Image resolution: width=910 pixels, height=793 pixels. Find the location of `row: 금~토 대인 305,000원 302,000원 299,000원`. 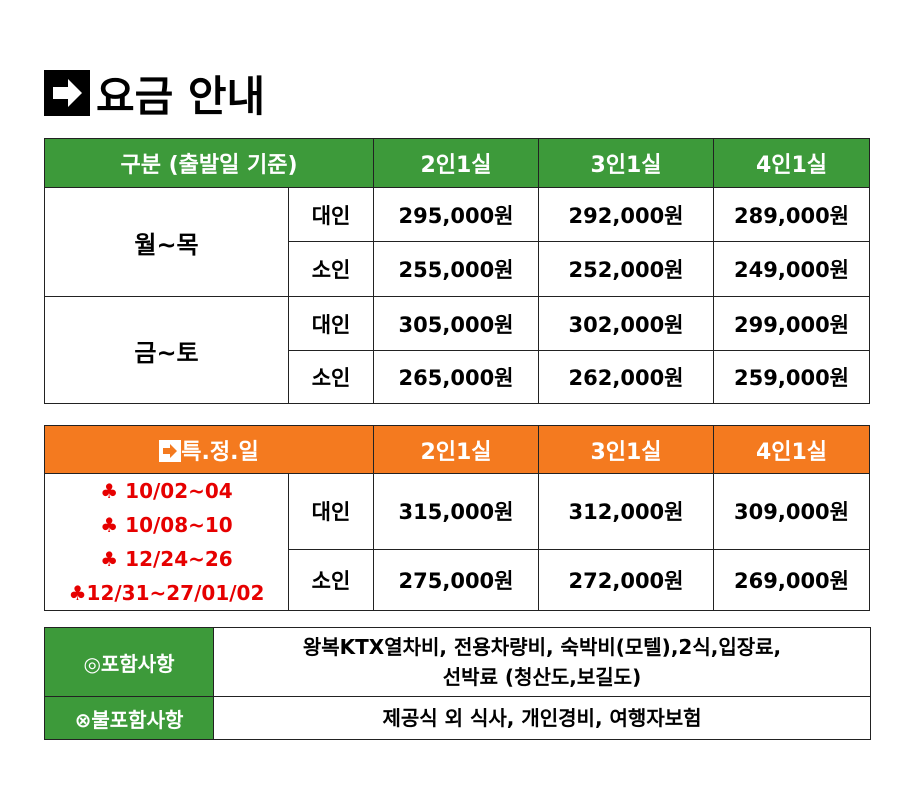

row: 금~토 대인 305,000원 302,000원 299,000원 is located at coordinates (457, 350).